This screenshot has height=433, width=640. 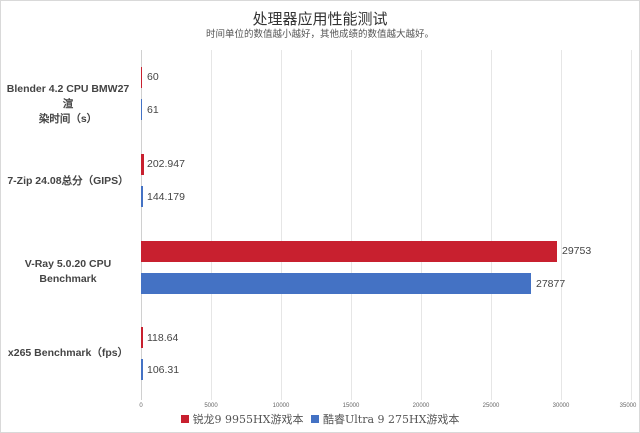 What do you see at coordinates (166, 164) in the screenshot?
I see `data-label: 202.947` at bounding box center [166, 164].